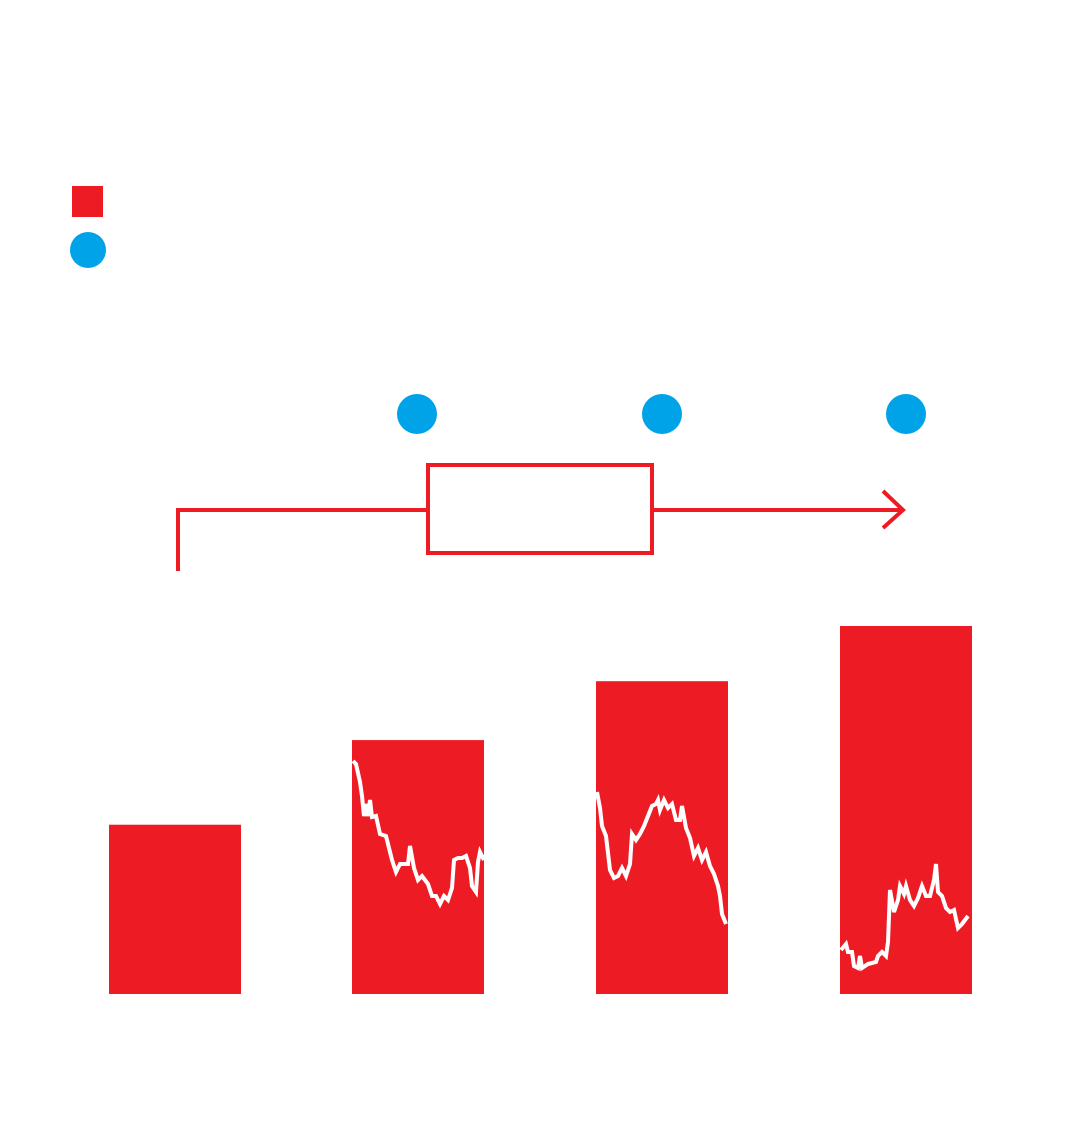 This screenshot has height=1124, width=1077. I want to click on legend, so click(88, 227).